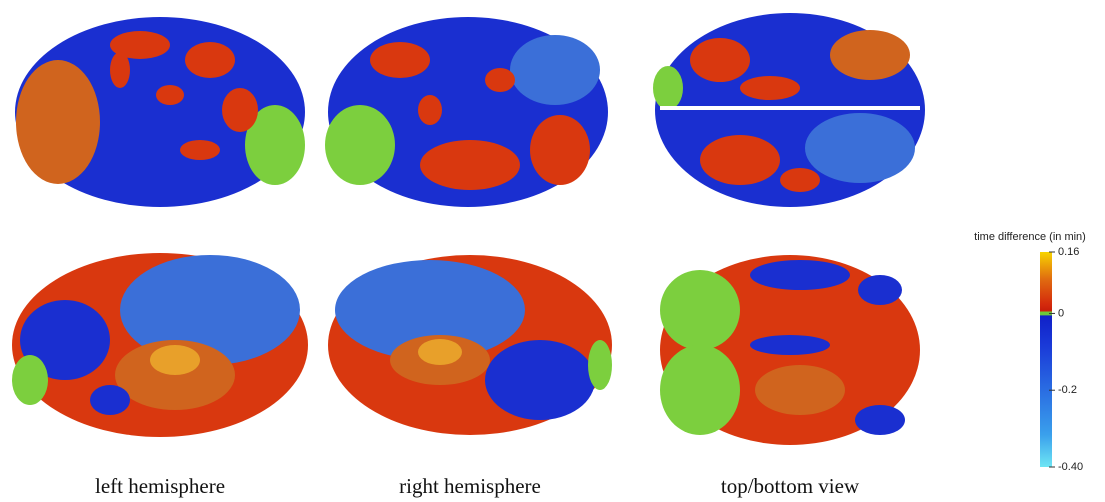 This screenshot has width=1105, height=502. Describe the element at coordinates (160, 486) in the screenshot. I see `panel-label: left hemisphere` at that location.